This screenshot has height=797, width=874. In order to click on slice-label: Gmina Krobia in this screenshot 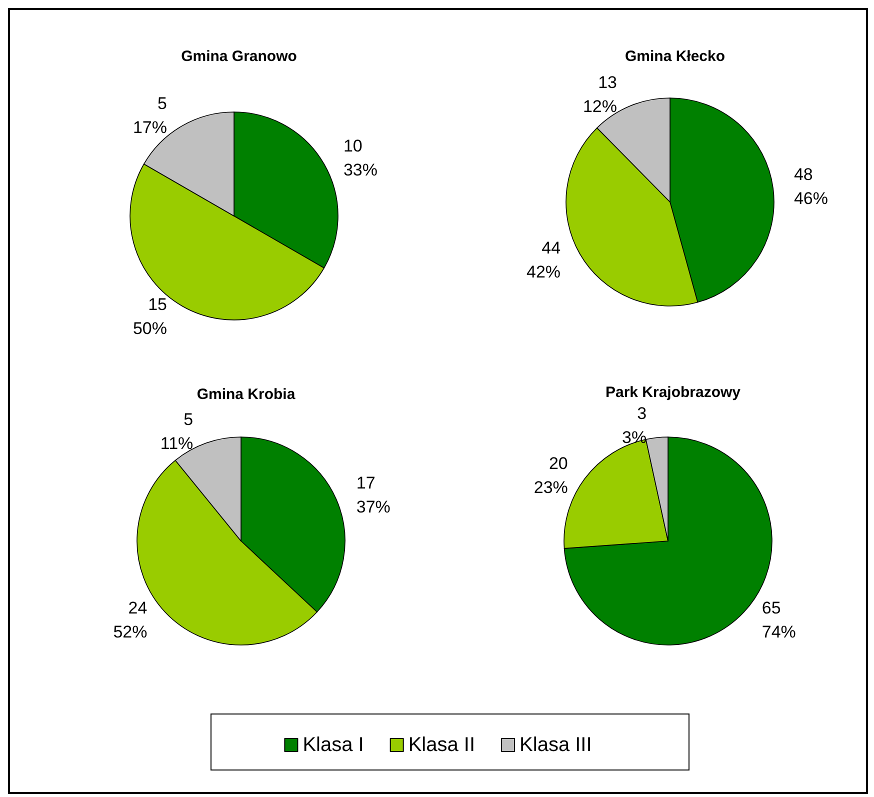, I will do `click(246, 394)`.